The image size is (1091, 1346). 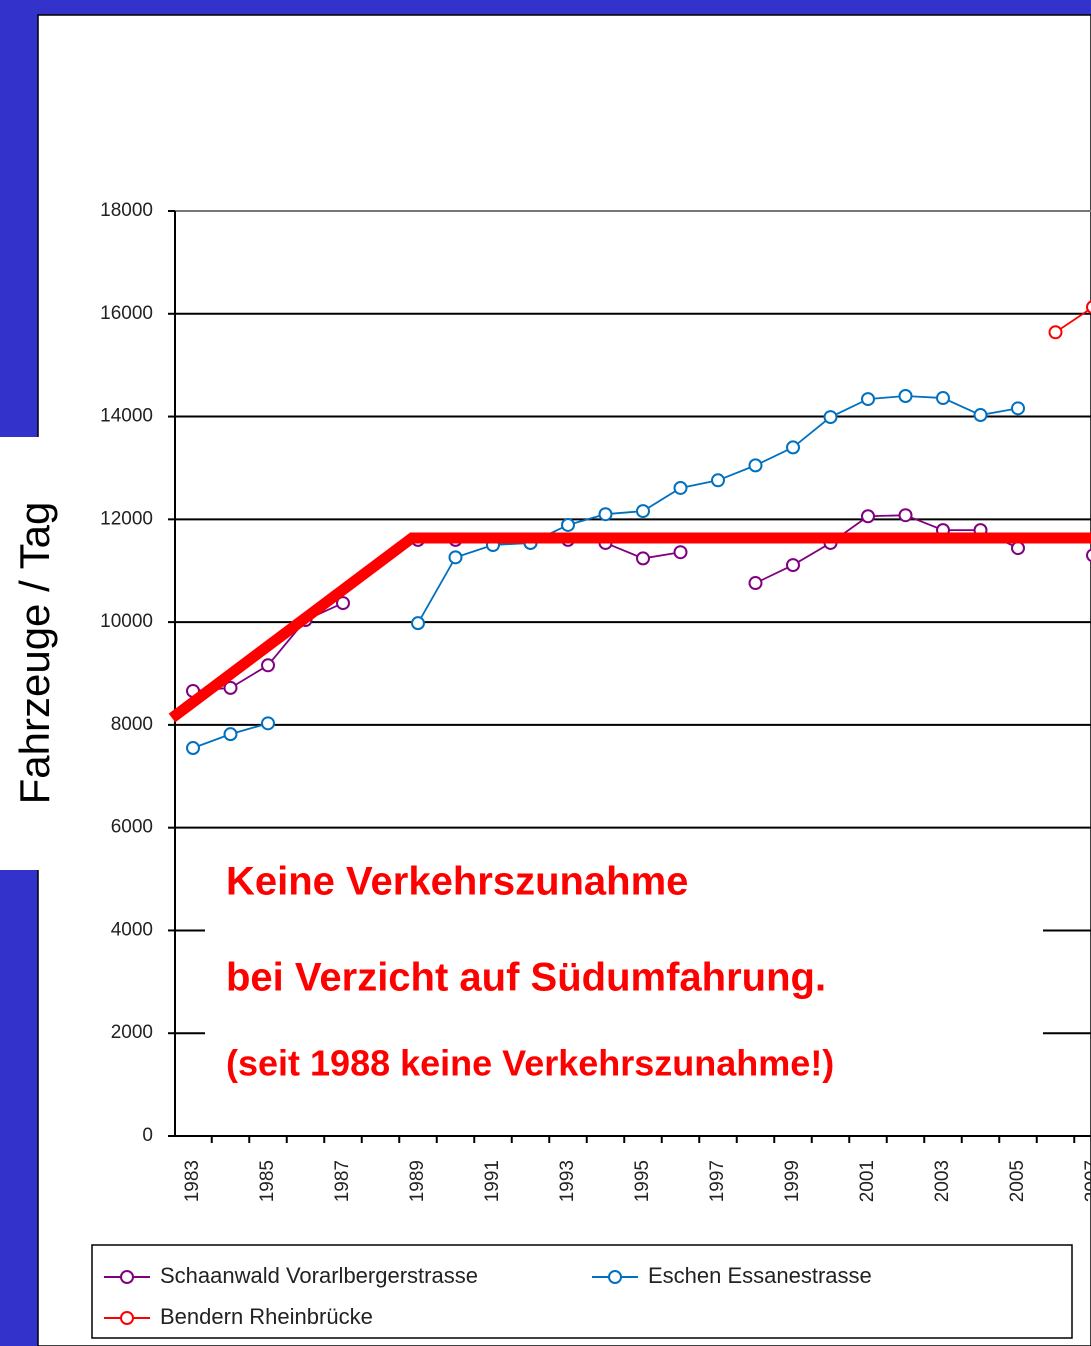 What do you see at coordinates (492, 1181) in the screenshot?
I see `x-tick-label: 1991` at bounding box center [492, 1181].